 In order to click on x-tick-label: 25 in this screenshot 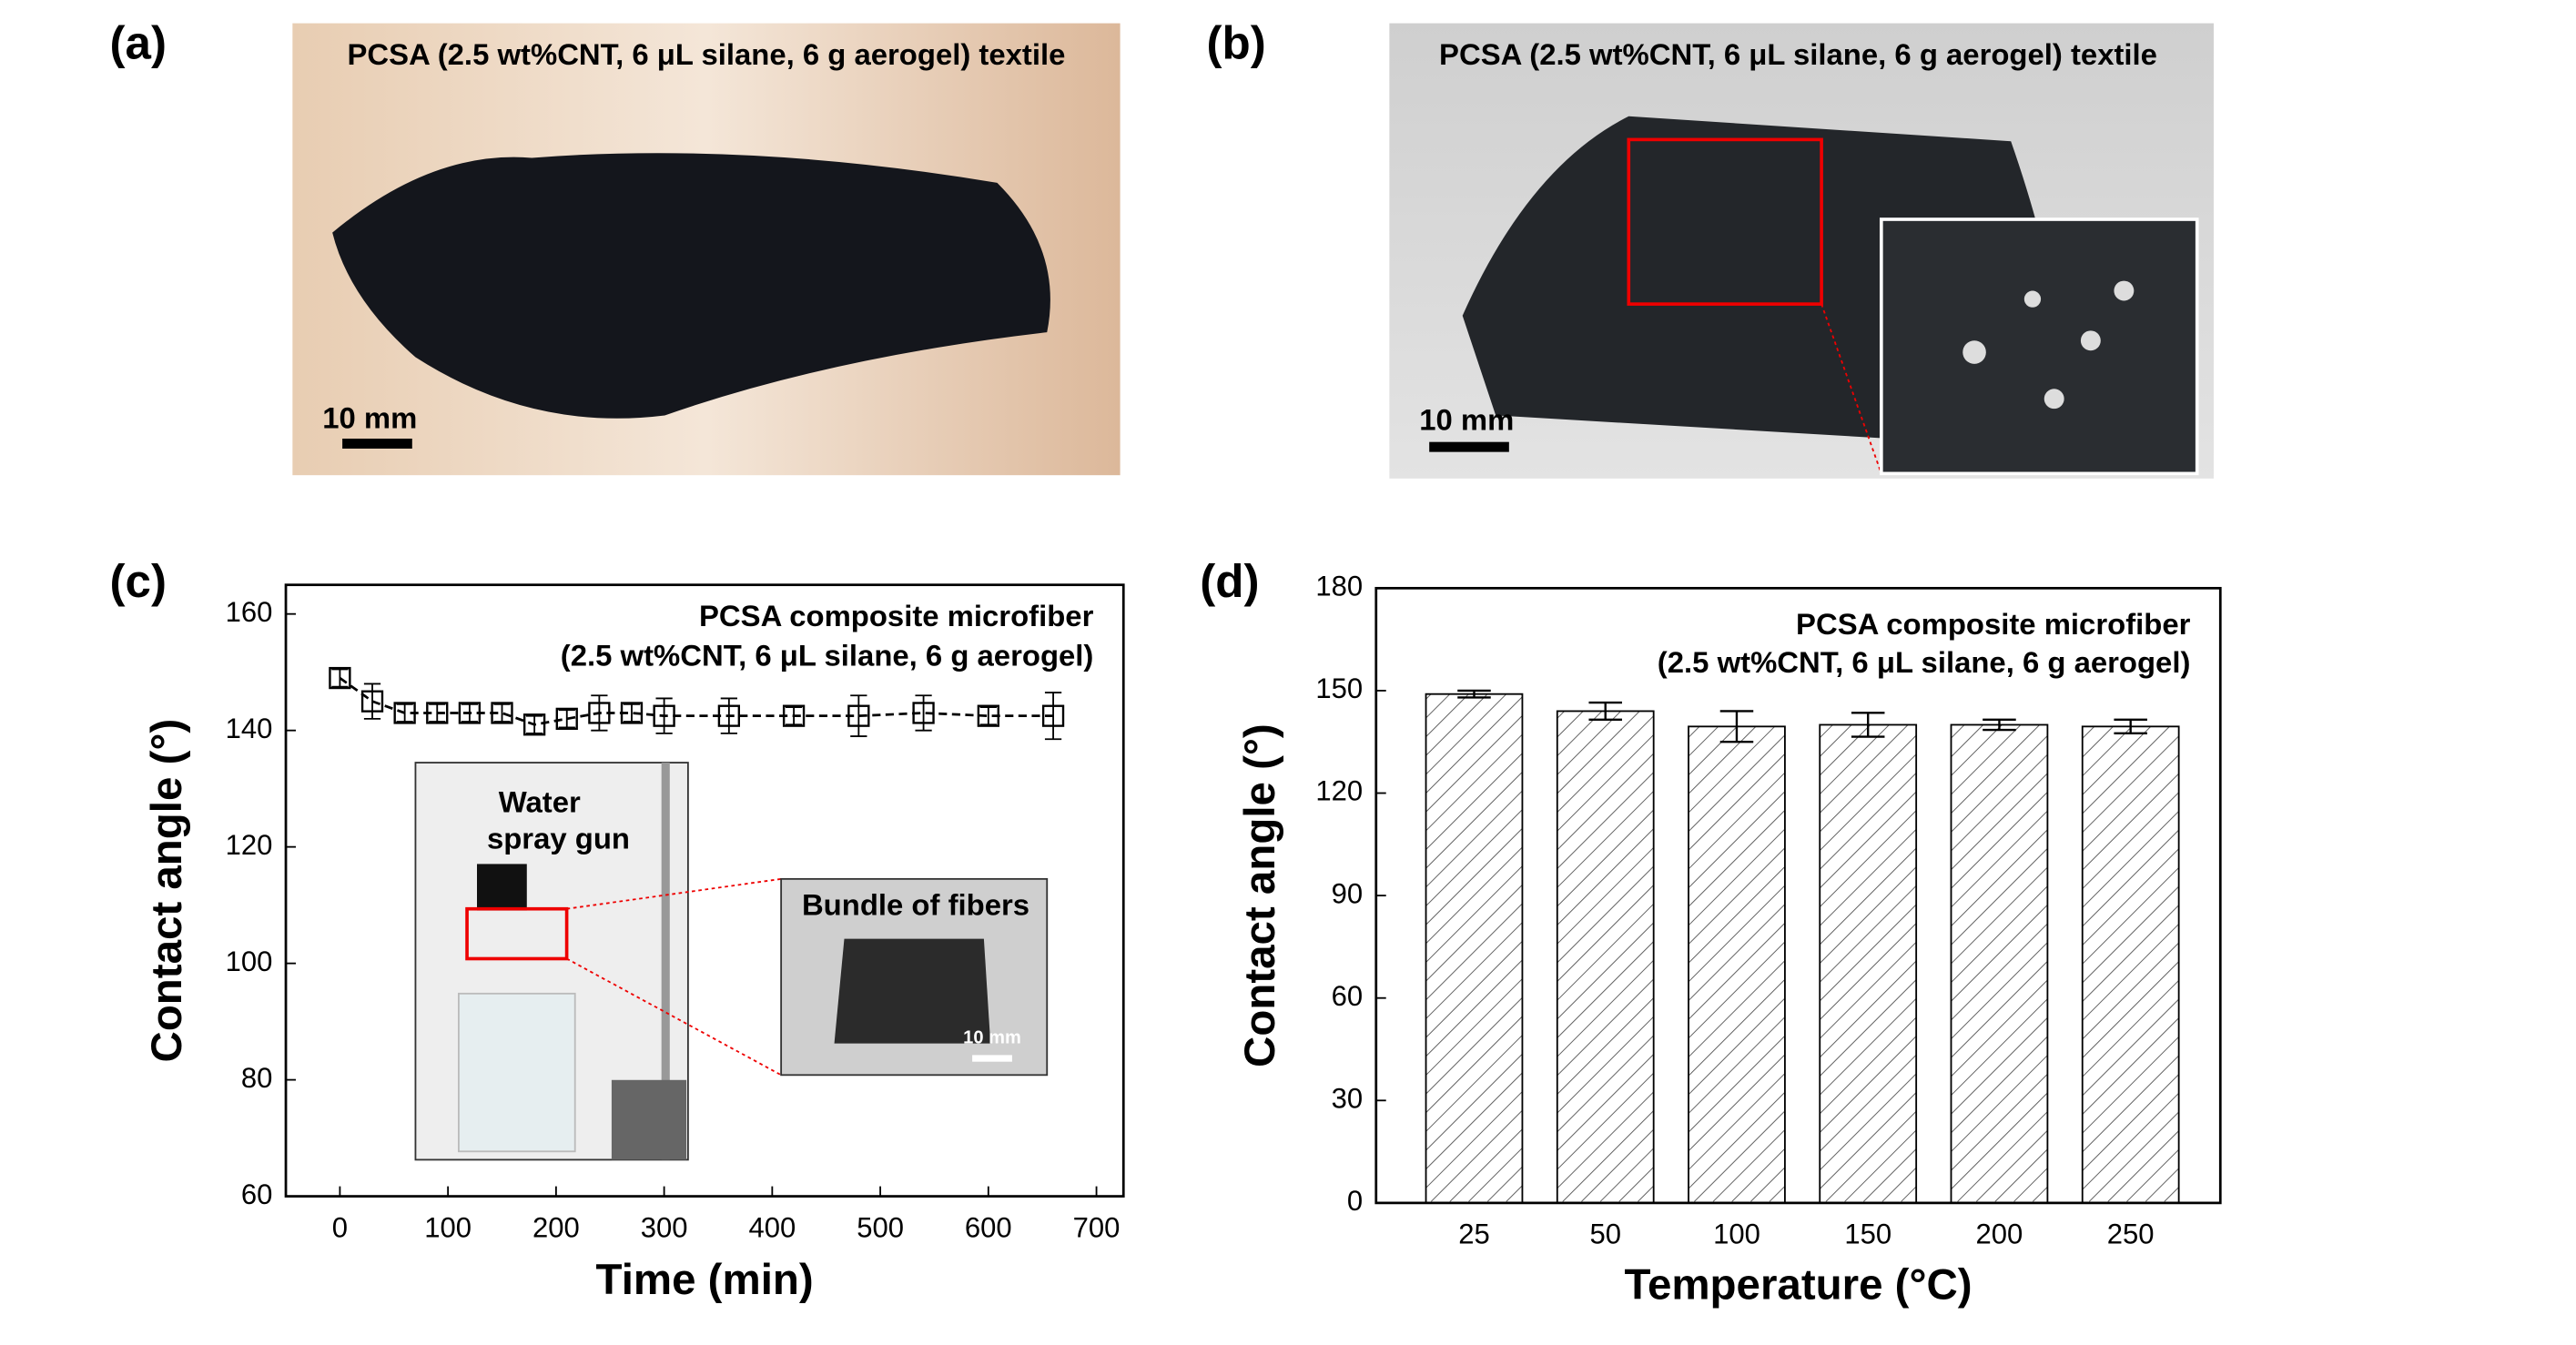, I will do `click(1474, 1234)`.